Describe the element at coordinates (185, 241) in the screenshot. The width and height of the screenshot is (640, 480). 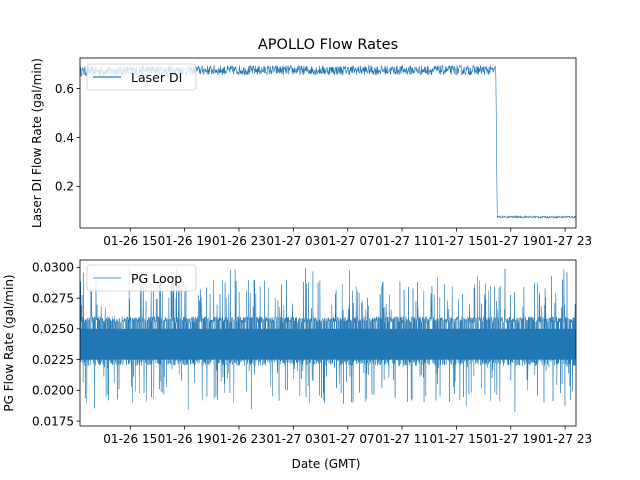
I see `laser-di-x-tick-label: 01-26 19` at that location.